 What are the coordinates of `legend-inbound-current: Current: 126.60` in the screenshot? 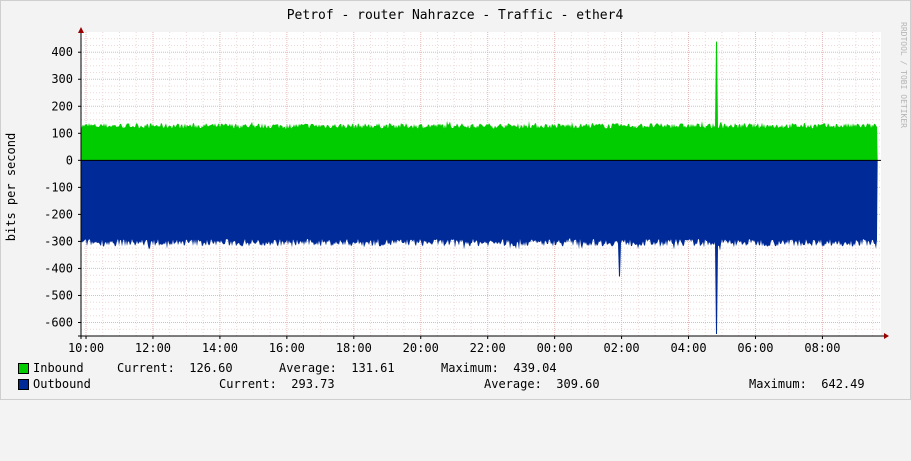 It's located at (175, 368).